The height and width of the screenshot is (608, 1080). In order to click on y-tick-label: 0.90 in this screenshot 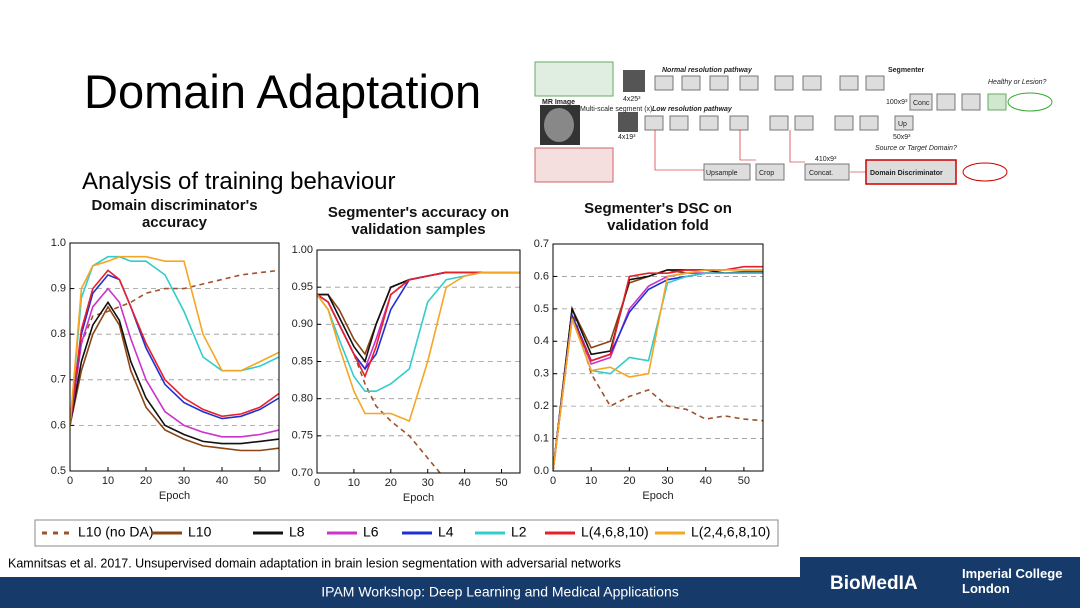, I will do `click(302, 324)`.